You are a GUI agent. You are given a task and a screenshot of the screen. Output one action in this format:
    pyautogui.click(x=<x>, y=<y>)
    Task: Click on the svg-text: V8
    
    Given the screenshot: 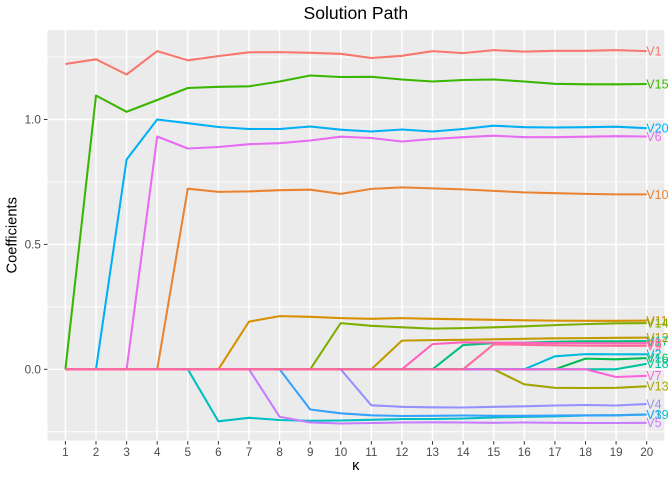 What is the action you would take?
    pyautogui.click(x=653, y=344)
    